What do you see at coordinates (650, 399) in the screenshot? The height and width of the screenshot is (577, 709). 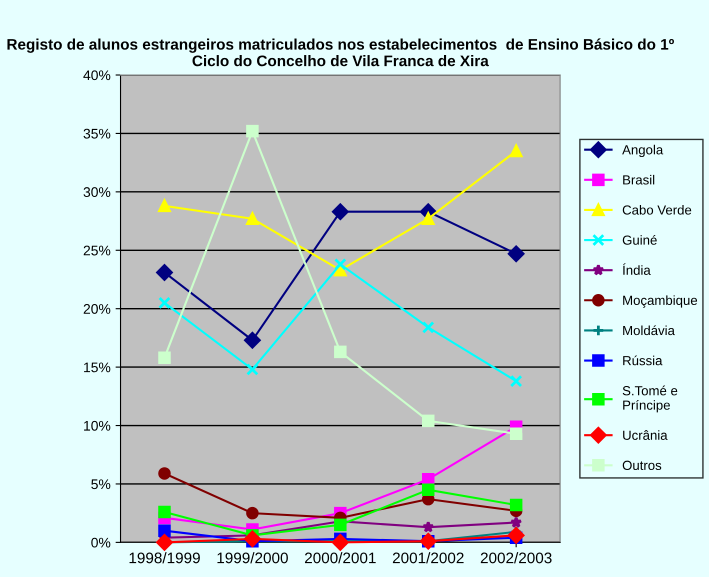 I see `legend-label: S.Tomé e Príncipe` at bounding box center [650, 399].